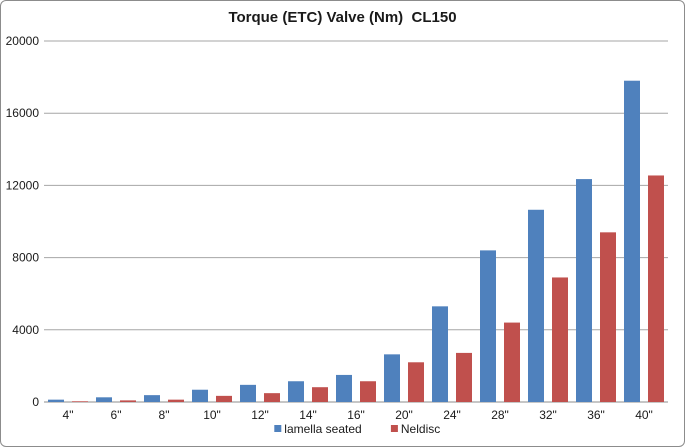 Image resolution: width=685 pixels, height=447 pixels. What do you see at coordinates (116, 415) in the screenshot?
I see `x-tick-label: 6"` at bounding box center [116, 415].